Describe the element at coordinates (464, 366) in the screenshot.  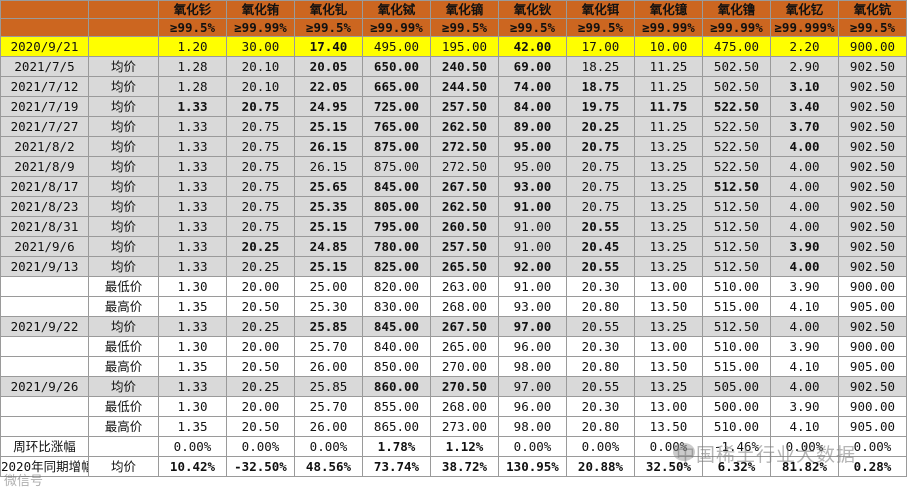
I see `price-cell: 270.00` at that location.